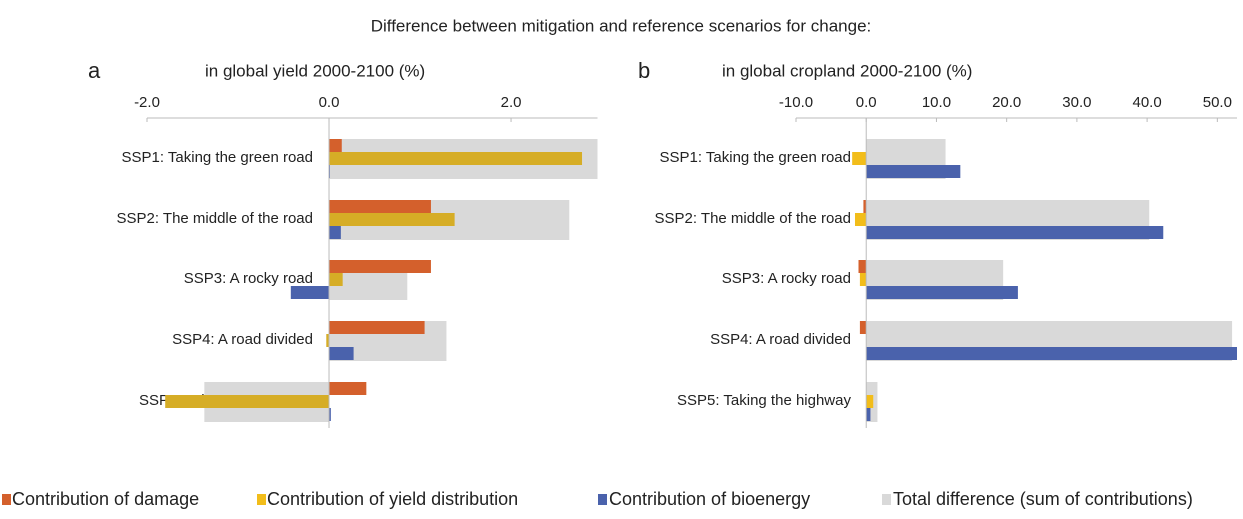  I want to click on x-tick-label: -2.0, so click(147, 102).